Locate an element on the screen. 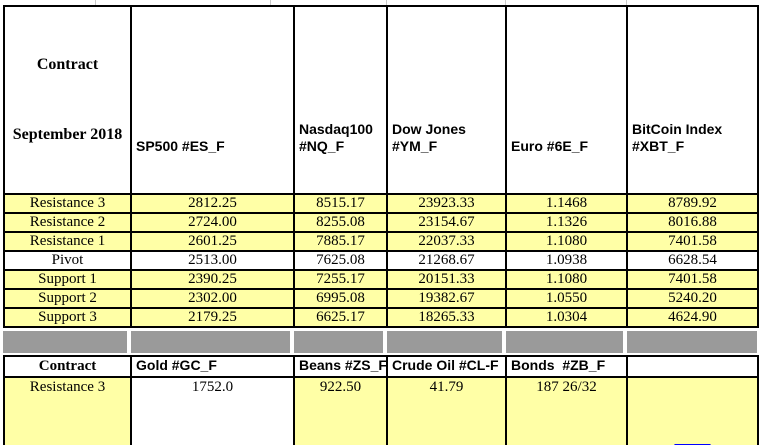 This screenshot has height=445, width=761. cell-value: 19382.67 is located at coordinates (446, 298).